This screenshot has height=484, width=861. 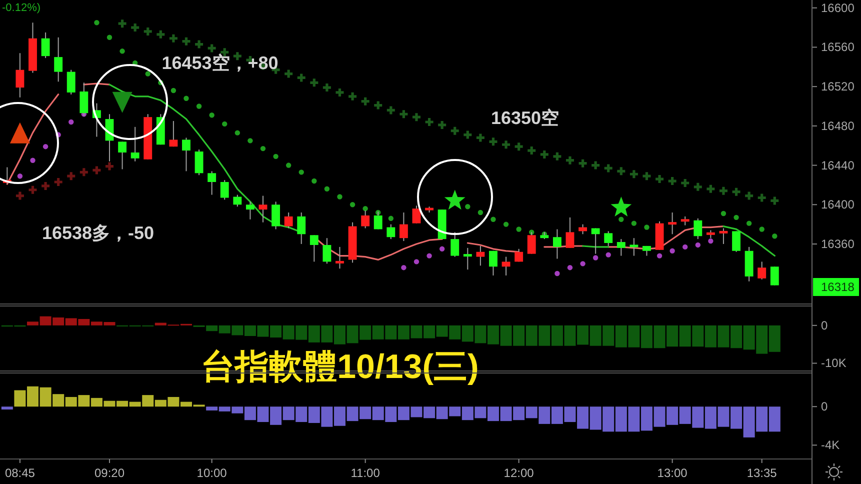 What do you see at coordinates (838, 165) in the screenshot?
I see `y-tick-label: 16440` at bounding box center [838, 165].